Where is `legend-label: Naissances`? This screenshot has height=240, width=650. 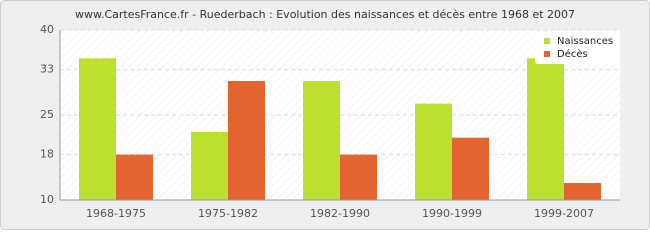 legend-label: Naissances is located at coordinates (585, 41).